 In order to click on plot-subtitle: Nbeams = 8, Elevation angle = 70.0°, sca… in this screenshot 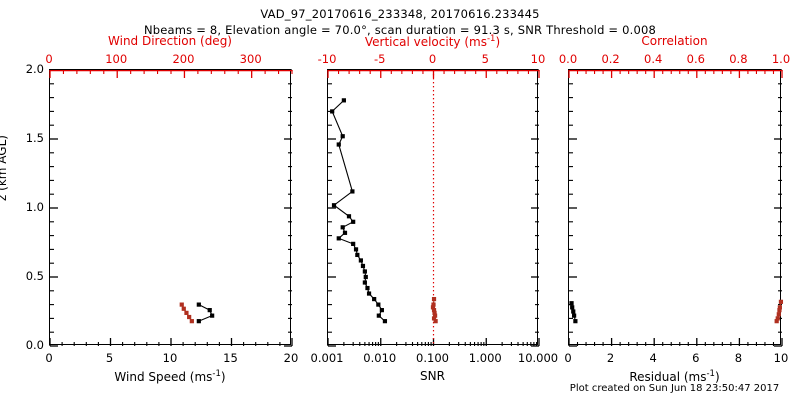, I will do `click(400, 30)`.